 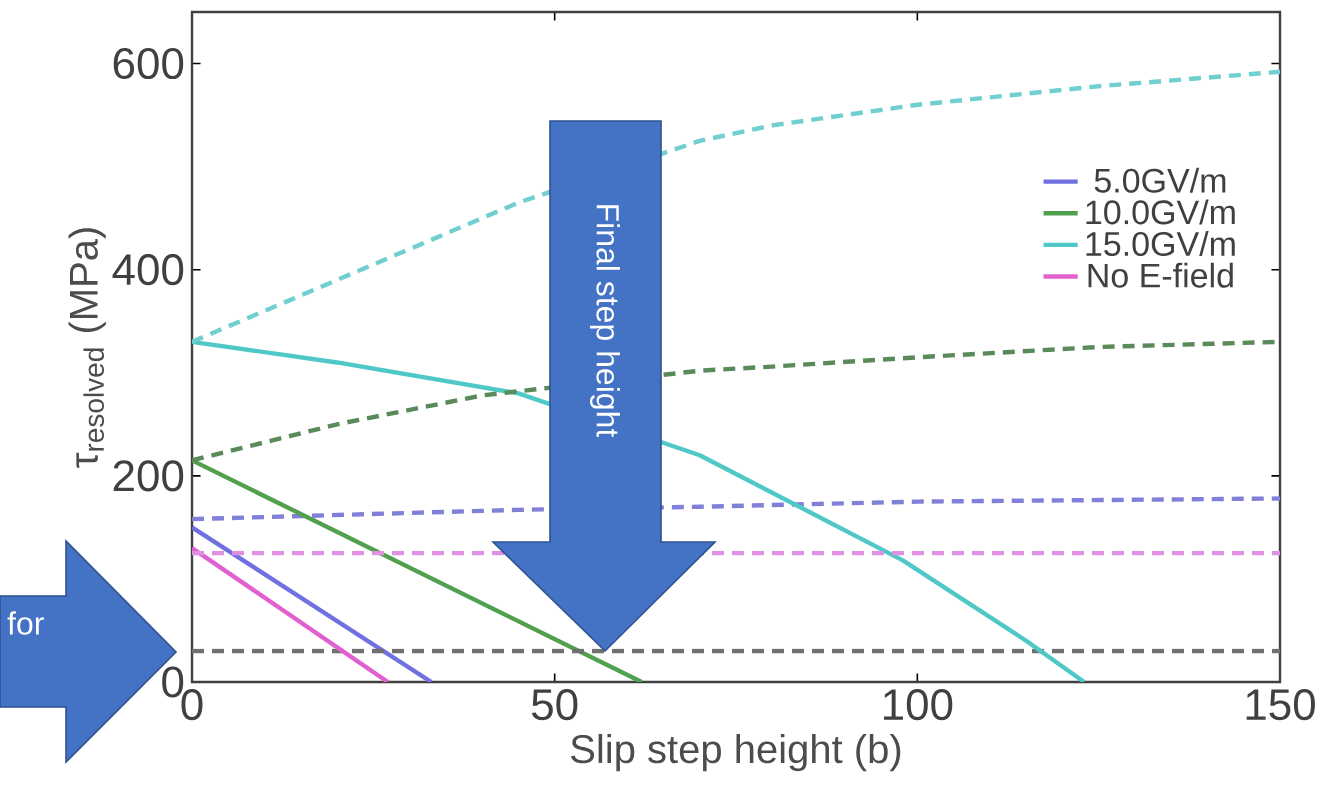 What do you see at coordinates (148, 63) in the screenshot?
I see `y-tick-label: 600` at bounding box center [148, 63].